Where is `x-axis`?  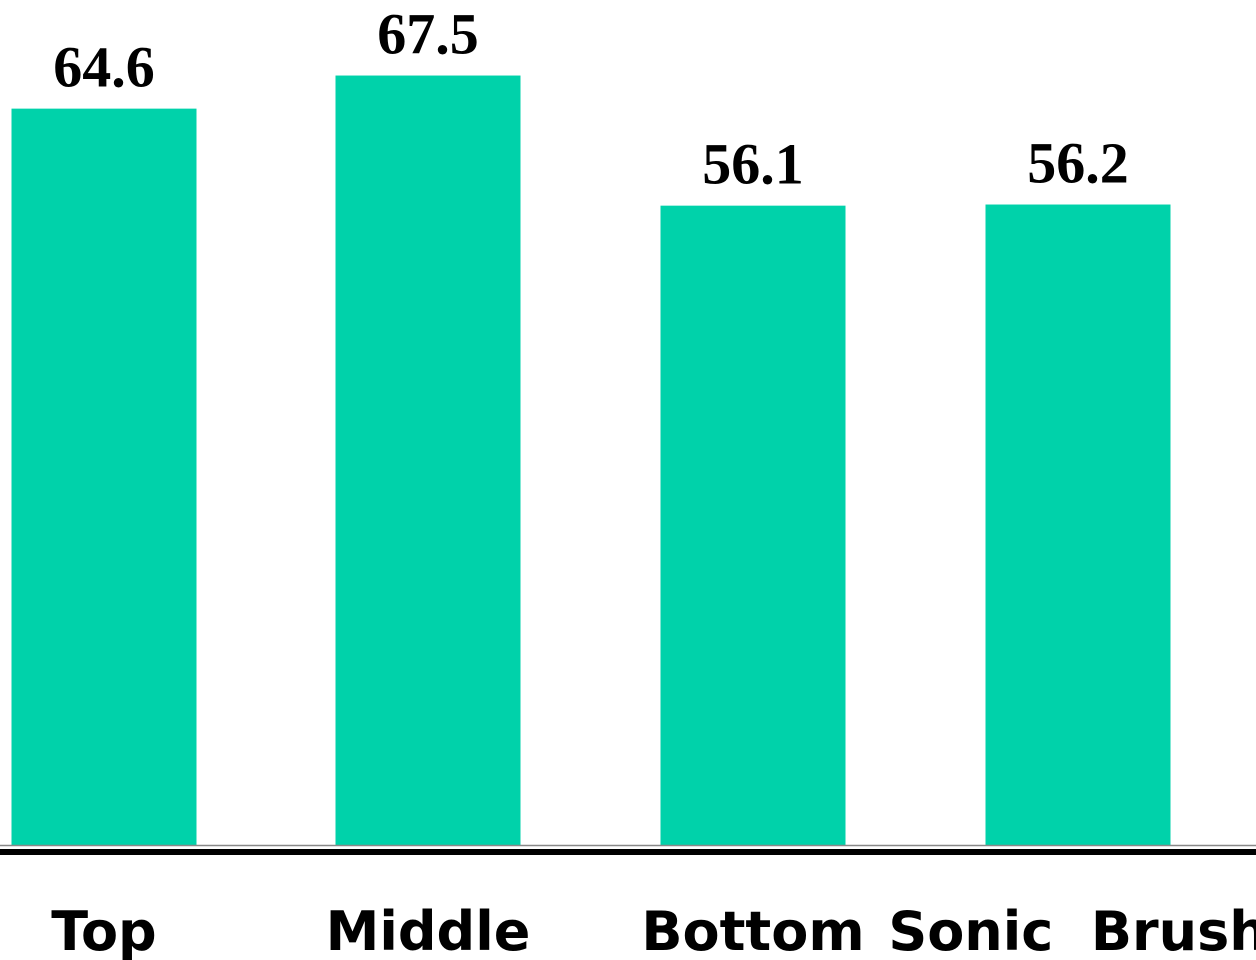 x-axis is located at coordinates (628, 849).